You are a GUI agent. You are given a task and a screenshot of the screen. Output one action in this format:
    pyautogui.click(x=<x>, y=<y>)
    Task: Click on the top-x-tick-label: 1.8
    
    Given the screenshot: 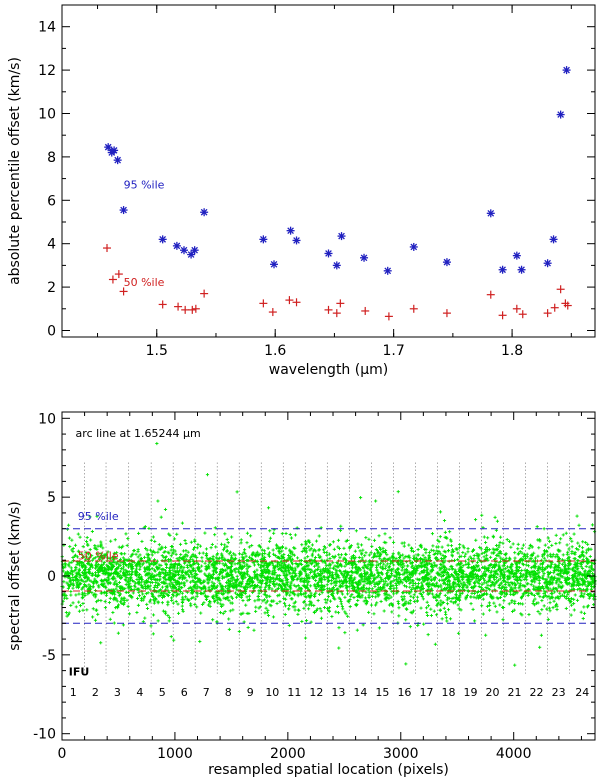 What is the action you would take?
    pyautogui.click(x=512, y=351)
    